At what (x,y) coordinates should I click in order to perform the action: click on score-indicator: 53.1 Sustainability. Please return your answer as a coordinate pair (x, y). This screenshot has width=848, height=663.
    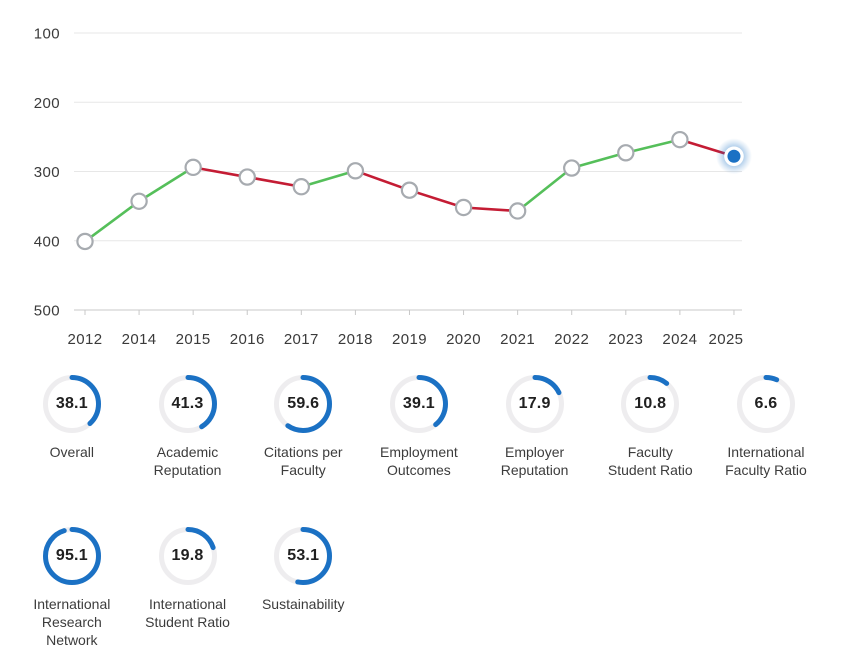
    Looking at the image, I should click on (303, 588).